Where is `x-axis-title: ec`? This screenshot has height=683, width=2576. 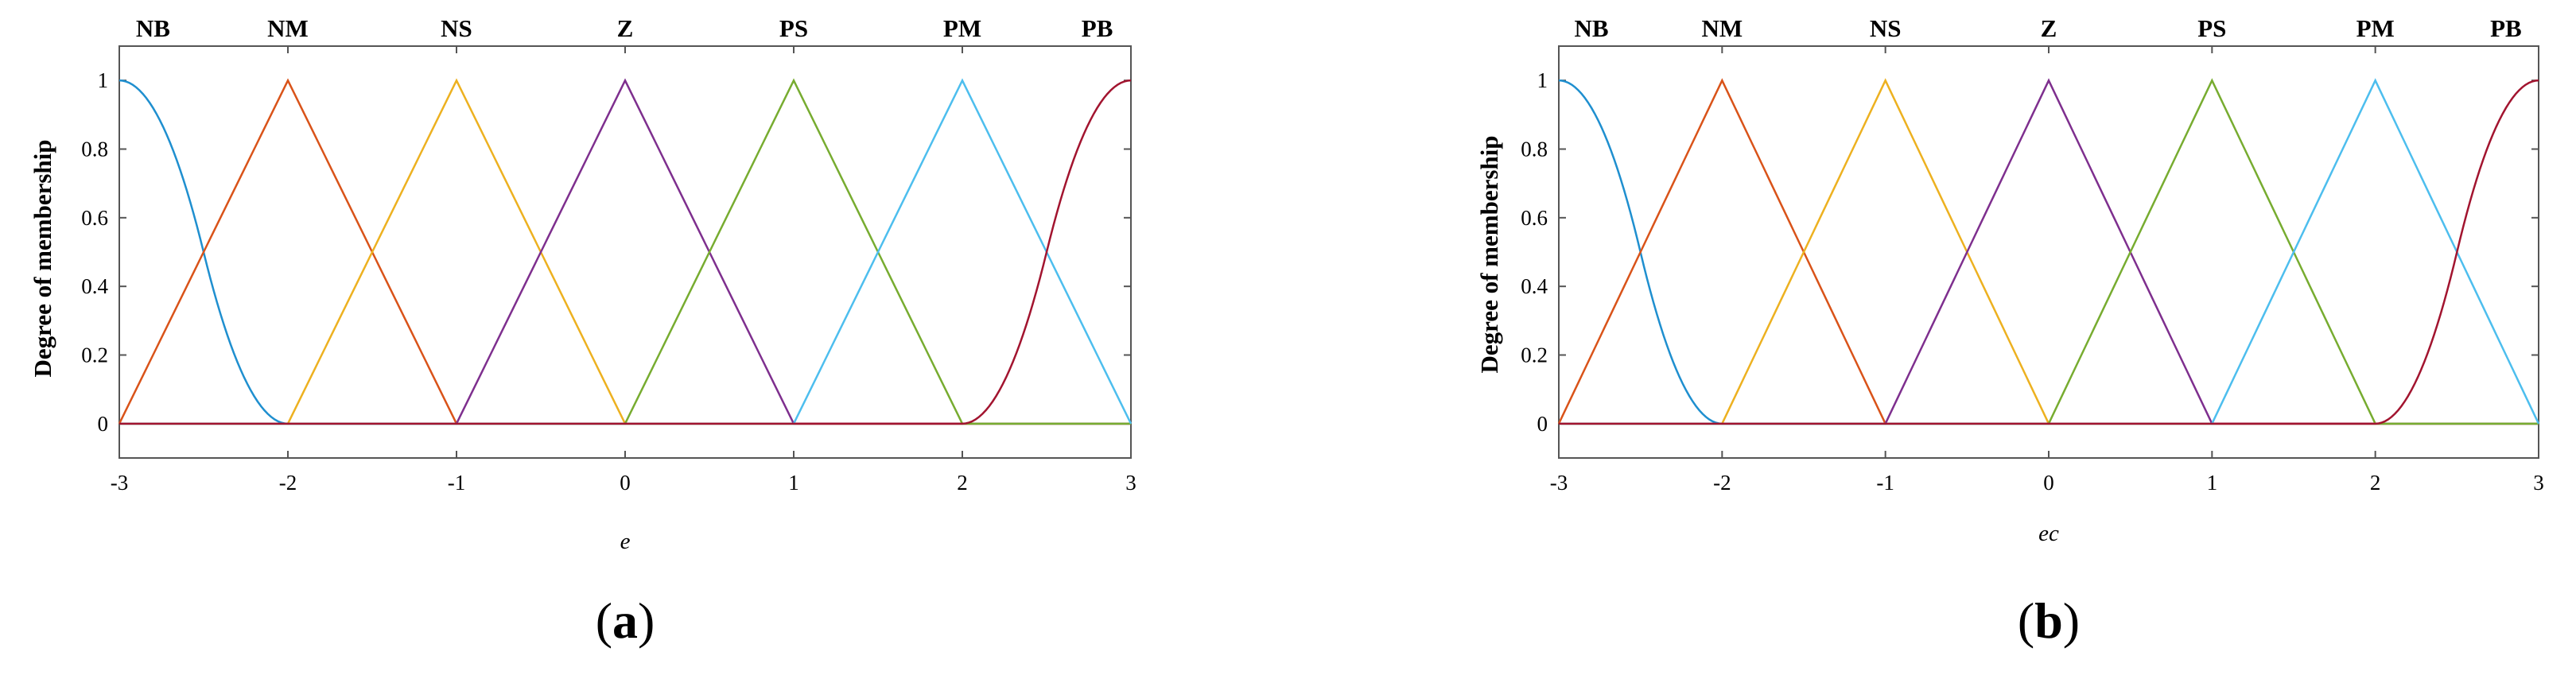 x-axis-title: ec is located at coordinates (2048, 533).